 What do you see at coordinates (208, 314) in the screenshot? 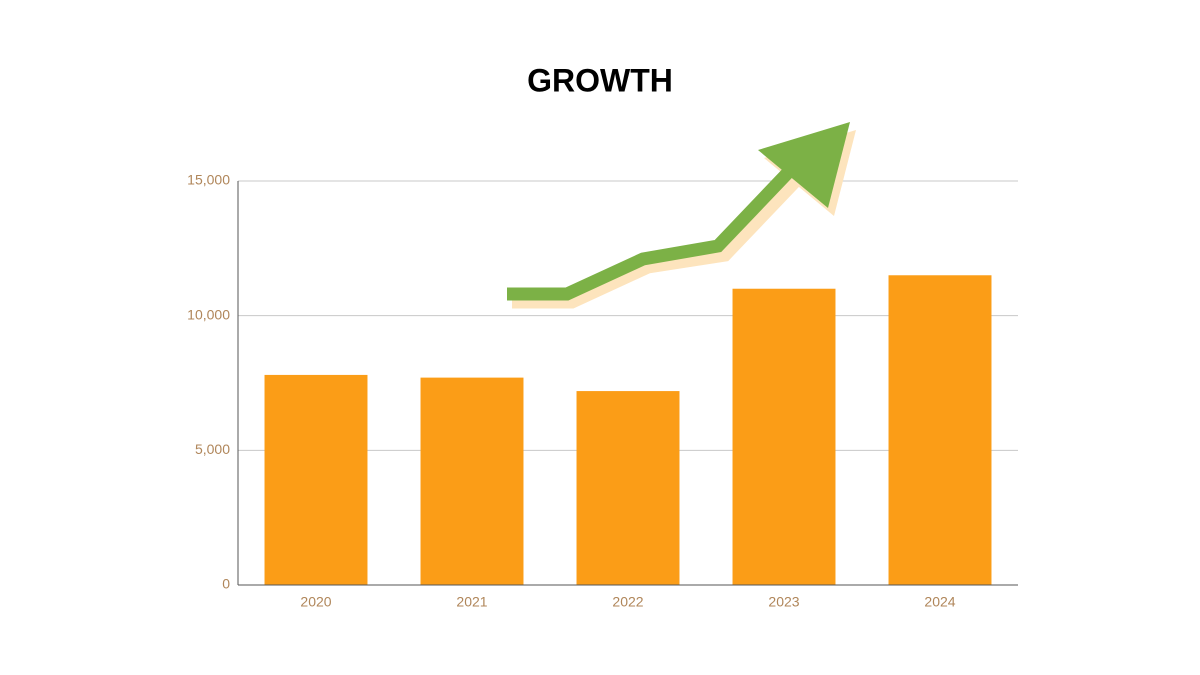
I see `y-tick-label: 10,000` at bounding box center [208, 314].